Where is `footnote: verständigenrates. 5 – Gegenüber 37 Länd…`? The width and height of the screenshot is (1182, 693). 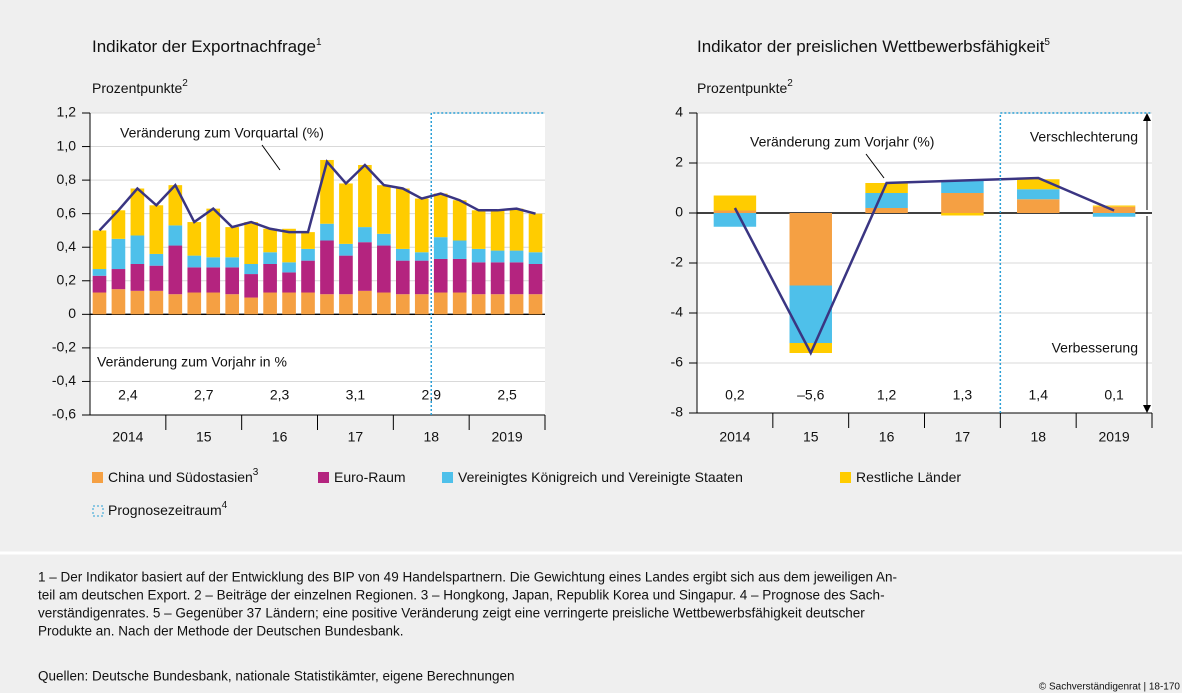
footnote: verständigenrates. 5 – Gegenüber 37 Länd… is located at coordinates (451, 613).